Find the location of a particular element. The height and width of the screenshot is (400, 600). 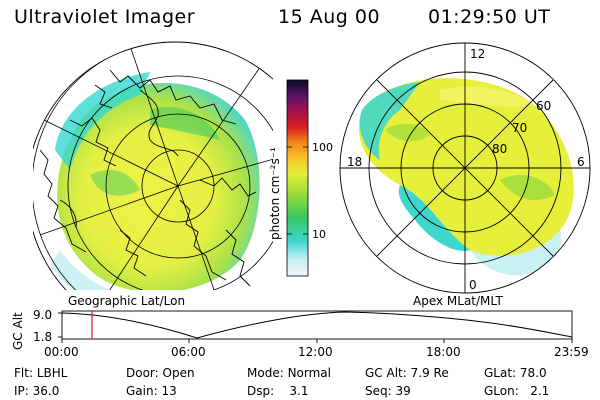

observation-time: 01:29:50 UT is located at coordinates (489, 17).